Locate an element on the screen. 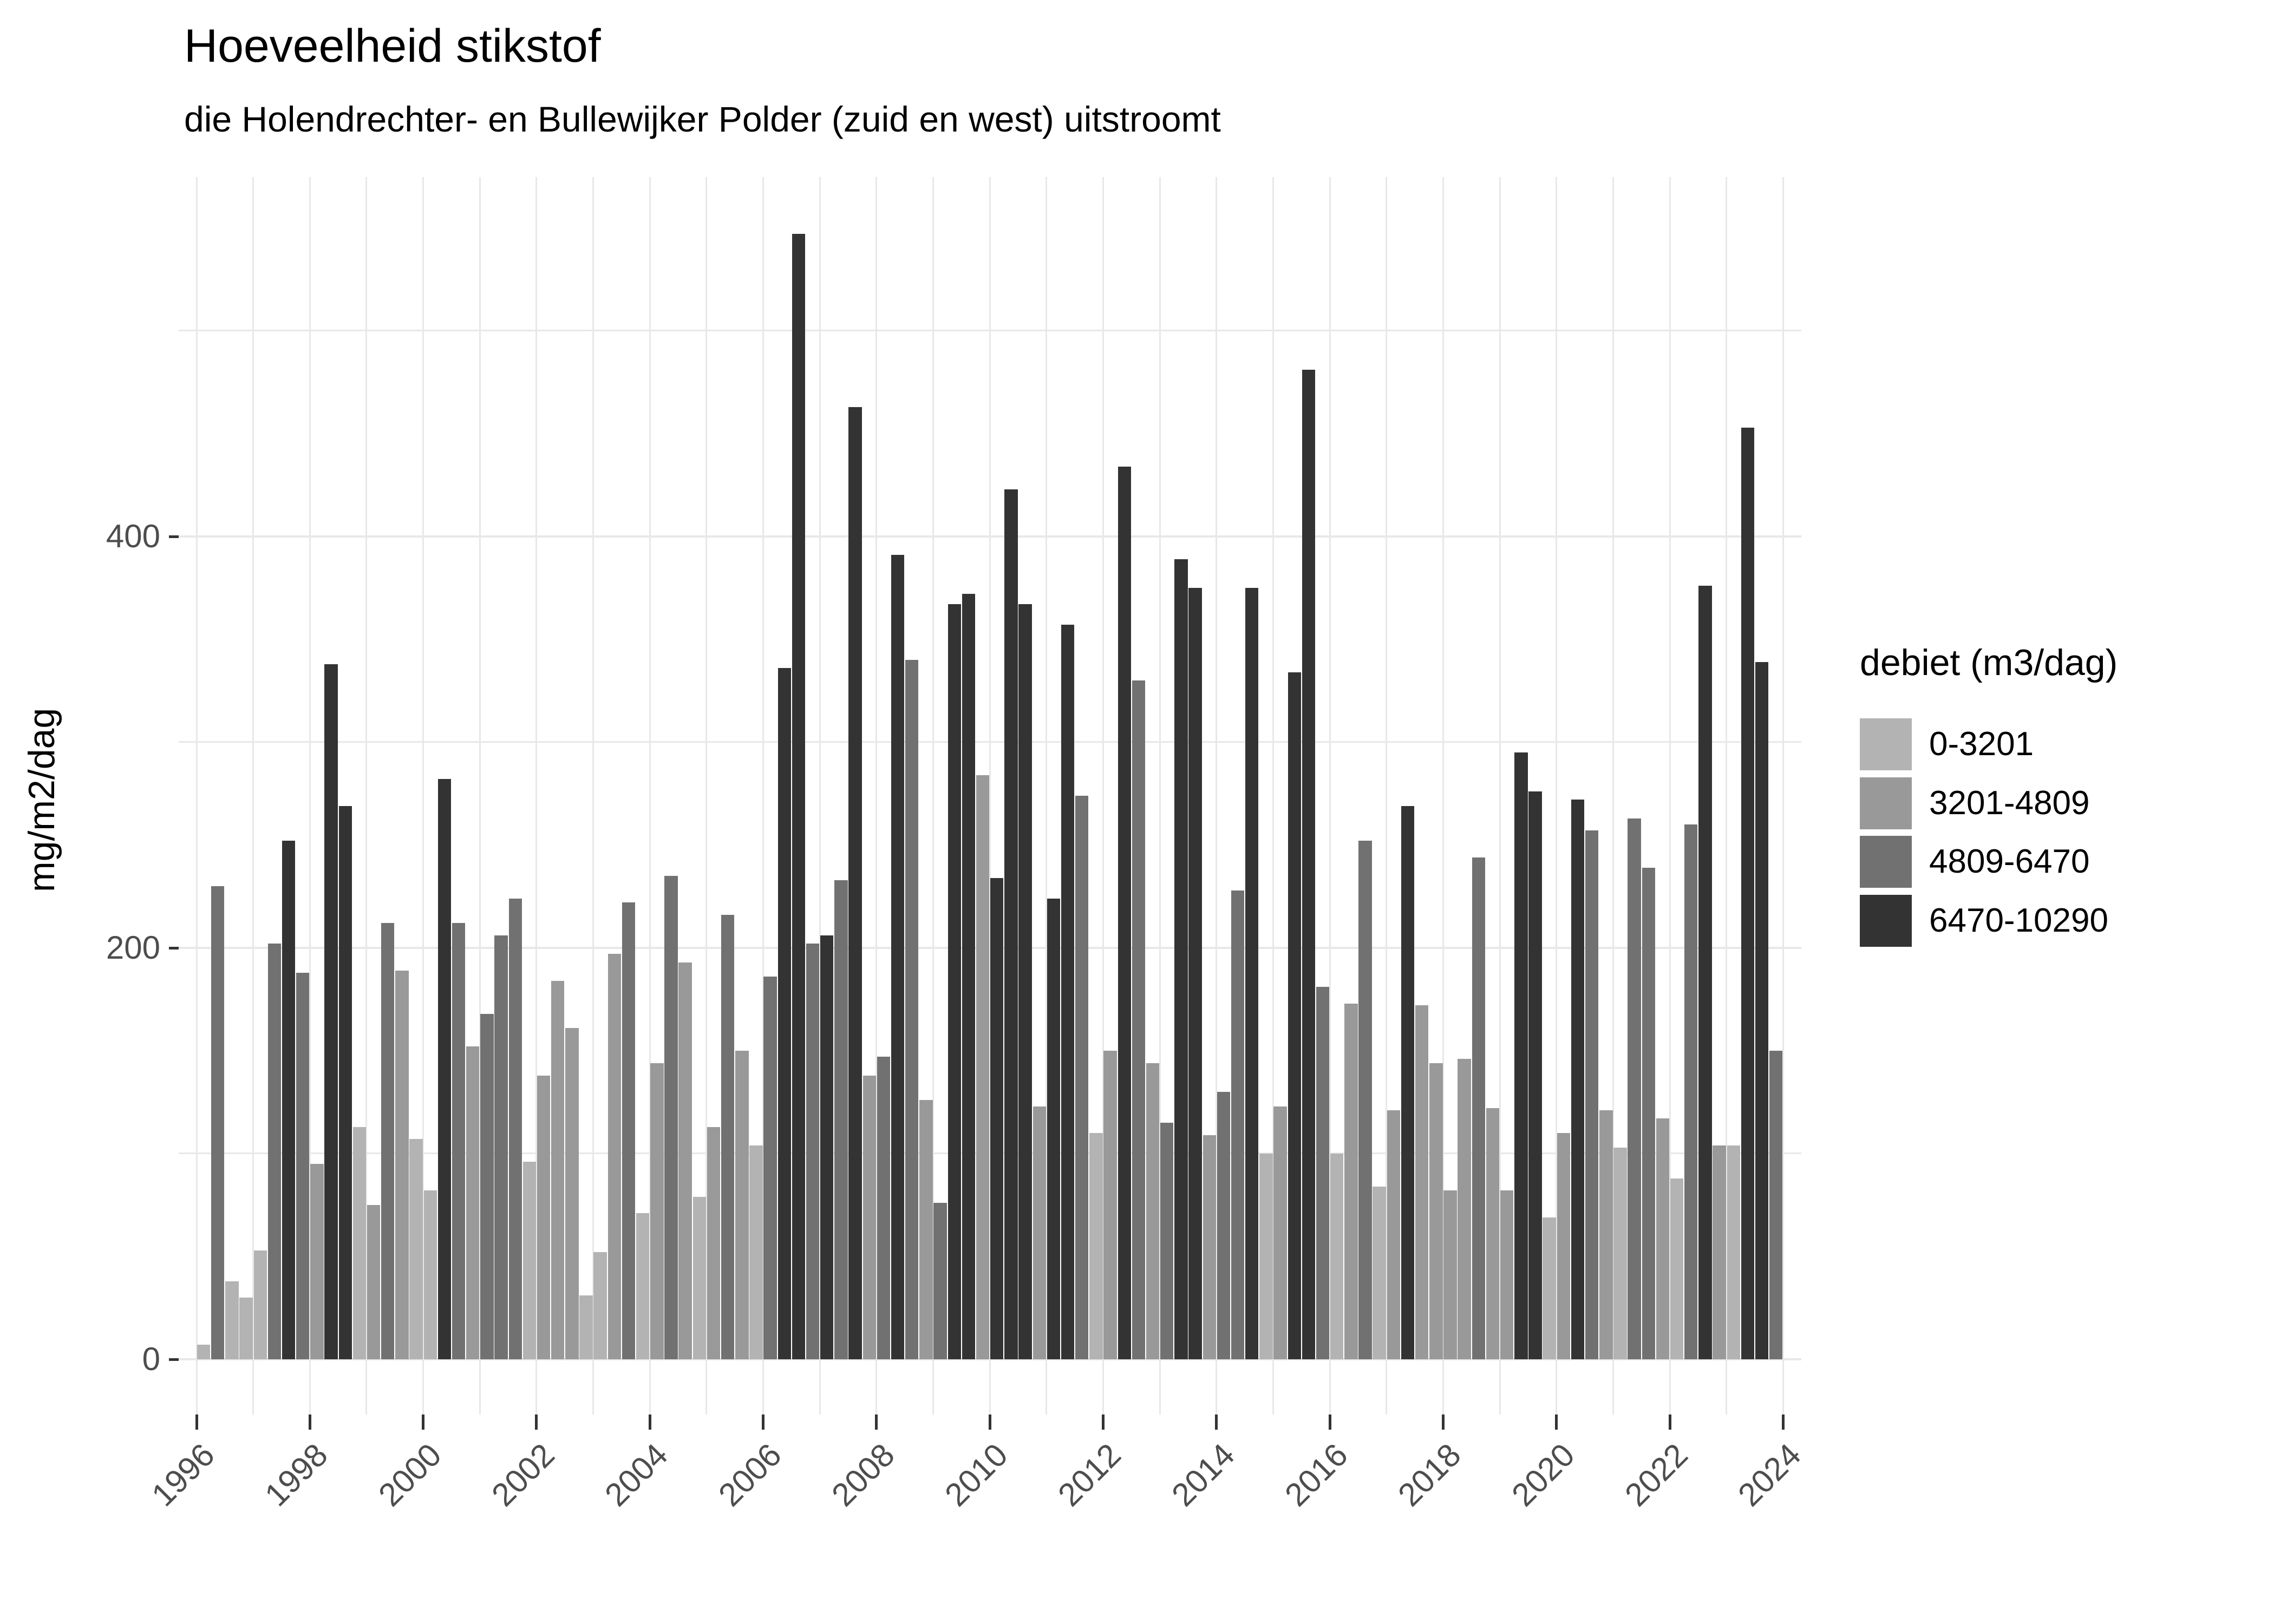 This screenshot has height=1624, width=2274. bar-2005-q1 is located at coordinates (714, 1243).